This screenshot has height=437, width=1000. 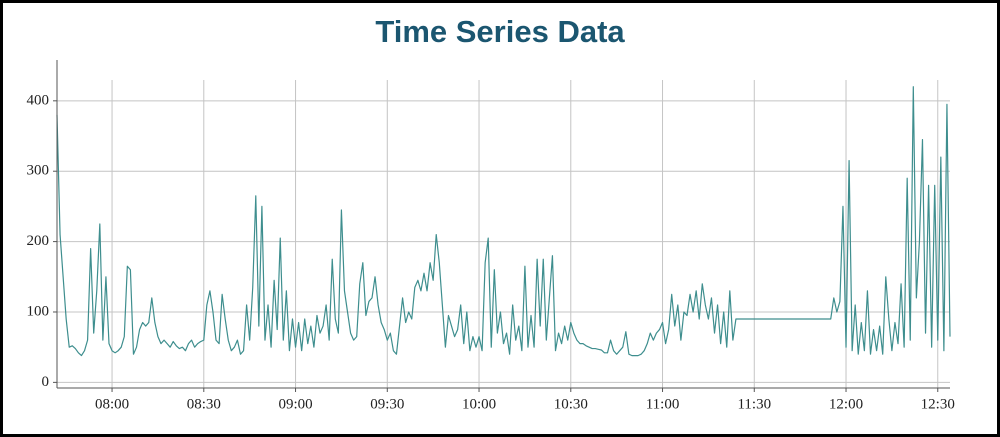 What do you see at coordinates (479, 404) in the screenshot?
I see `x-tick-label: 10:00` at bounding box center [479, 404].